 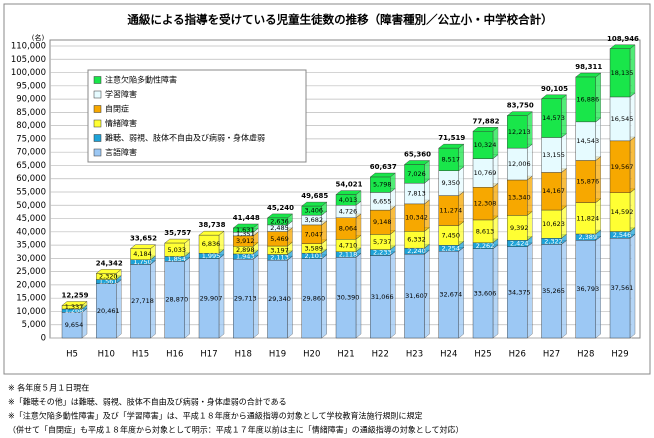 What do you see at coordinates (383, 167) in the screenshot?
I see `total-label: 60,637` at bounding box center [383, 167].